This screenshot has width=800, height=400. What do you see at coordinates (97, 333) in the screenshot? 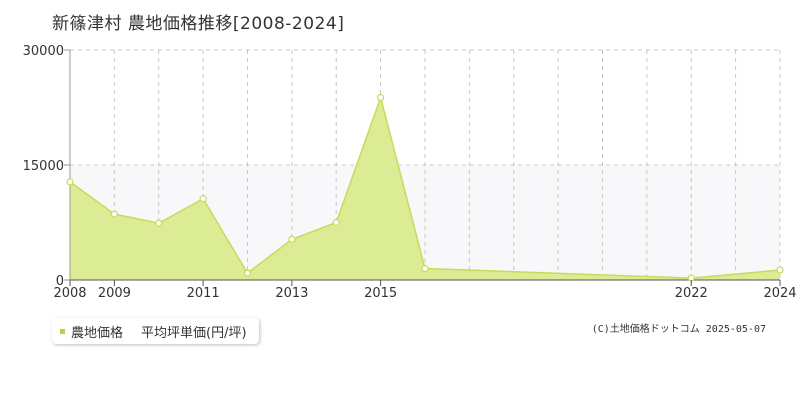
I see `legend-series-label: 農地価格` at bounding box center [97, 333].